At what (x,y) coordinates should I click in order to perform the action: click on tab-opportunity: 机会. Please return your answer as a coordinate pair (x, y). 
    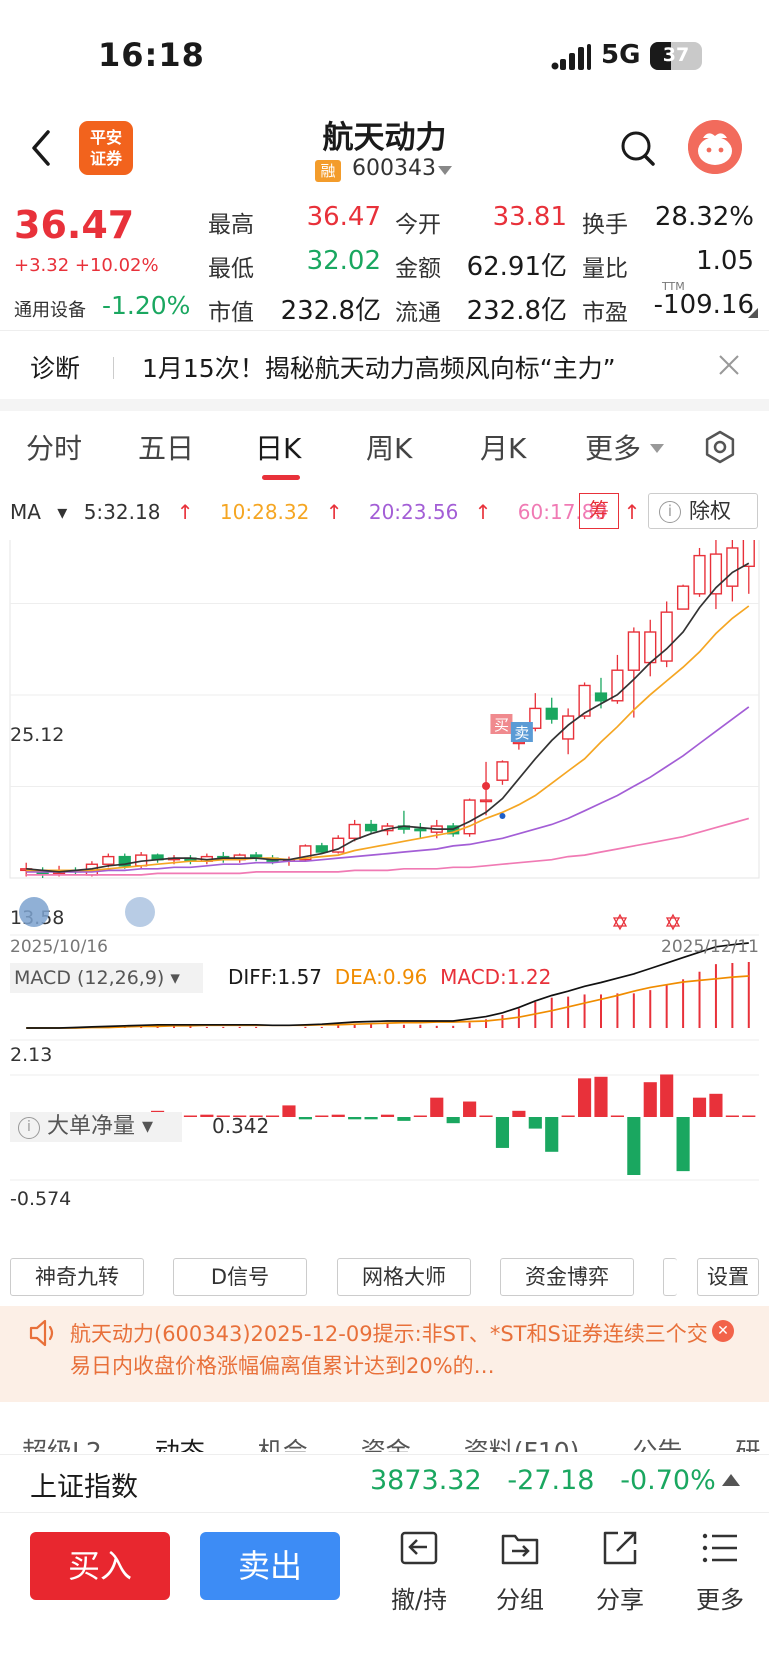
    Looking at the image, I should click on (282, 1444).